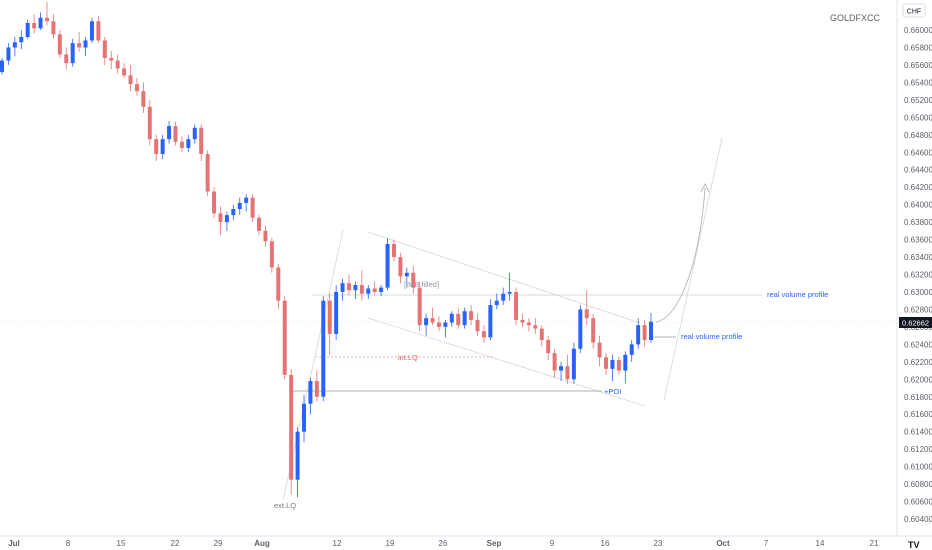  Describe the element at coordinates (820, 543) in the screenshot. I see `time-tick-label: 14` at that location.